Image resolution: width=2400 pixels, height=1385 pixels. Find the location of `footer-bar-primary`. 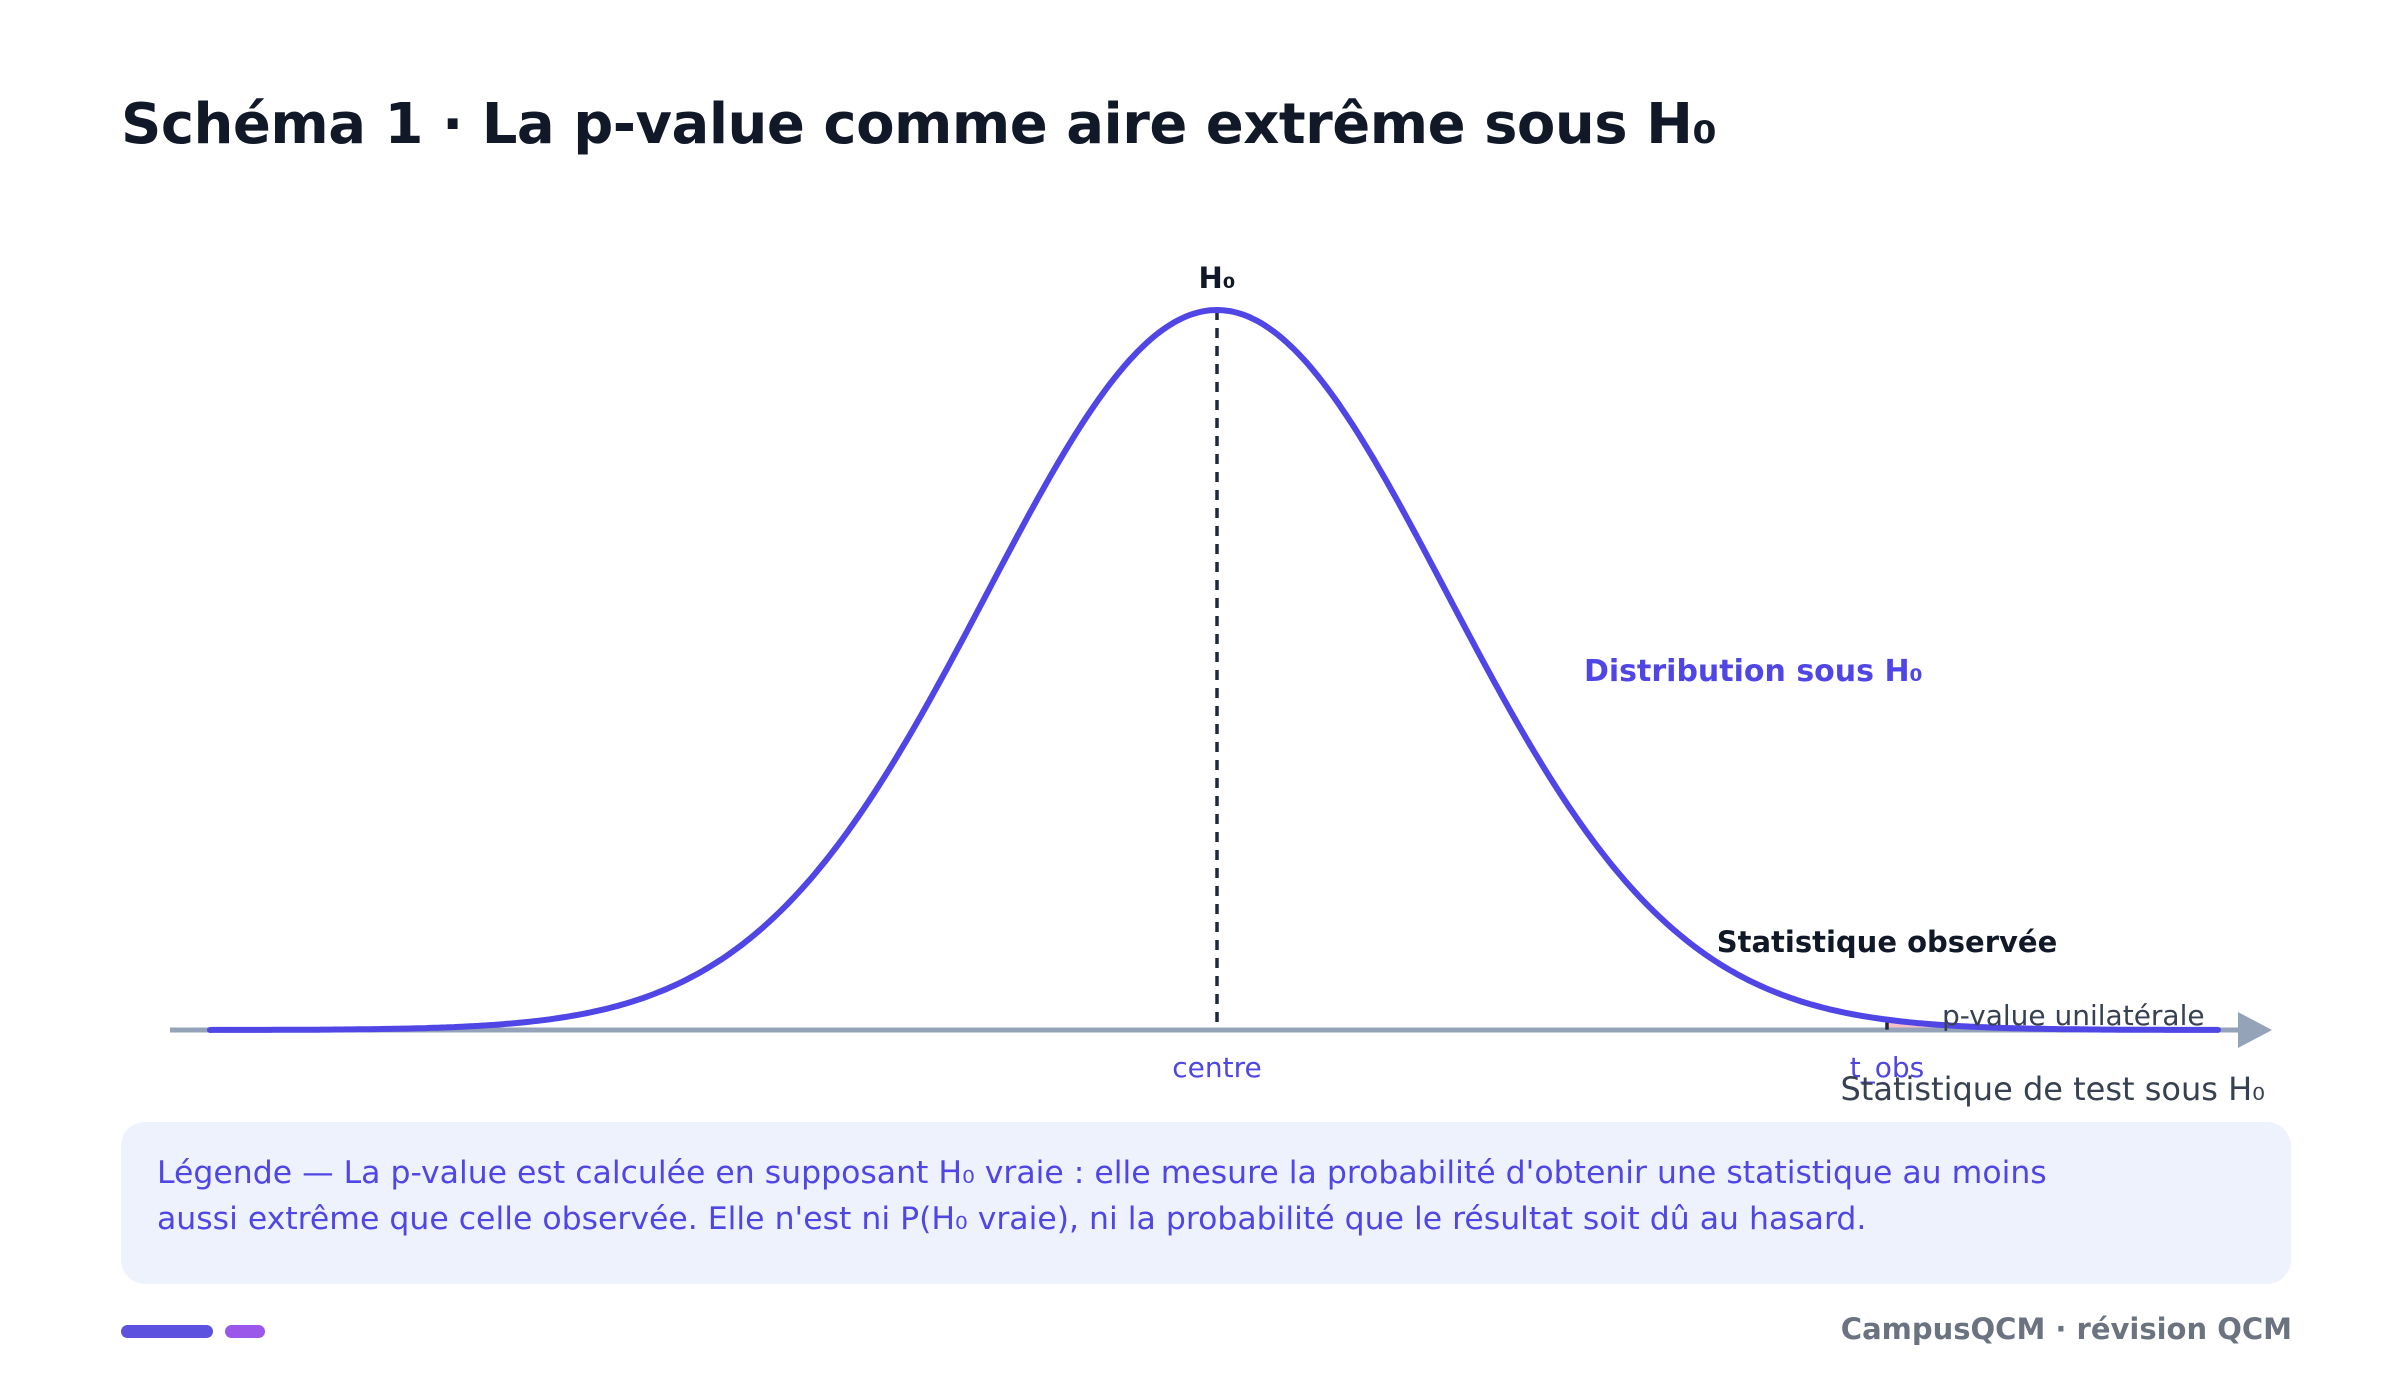

footer-bar-primary is located at coordinates (167, 1331).